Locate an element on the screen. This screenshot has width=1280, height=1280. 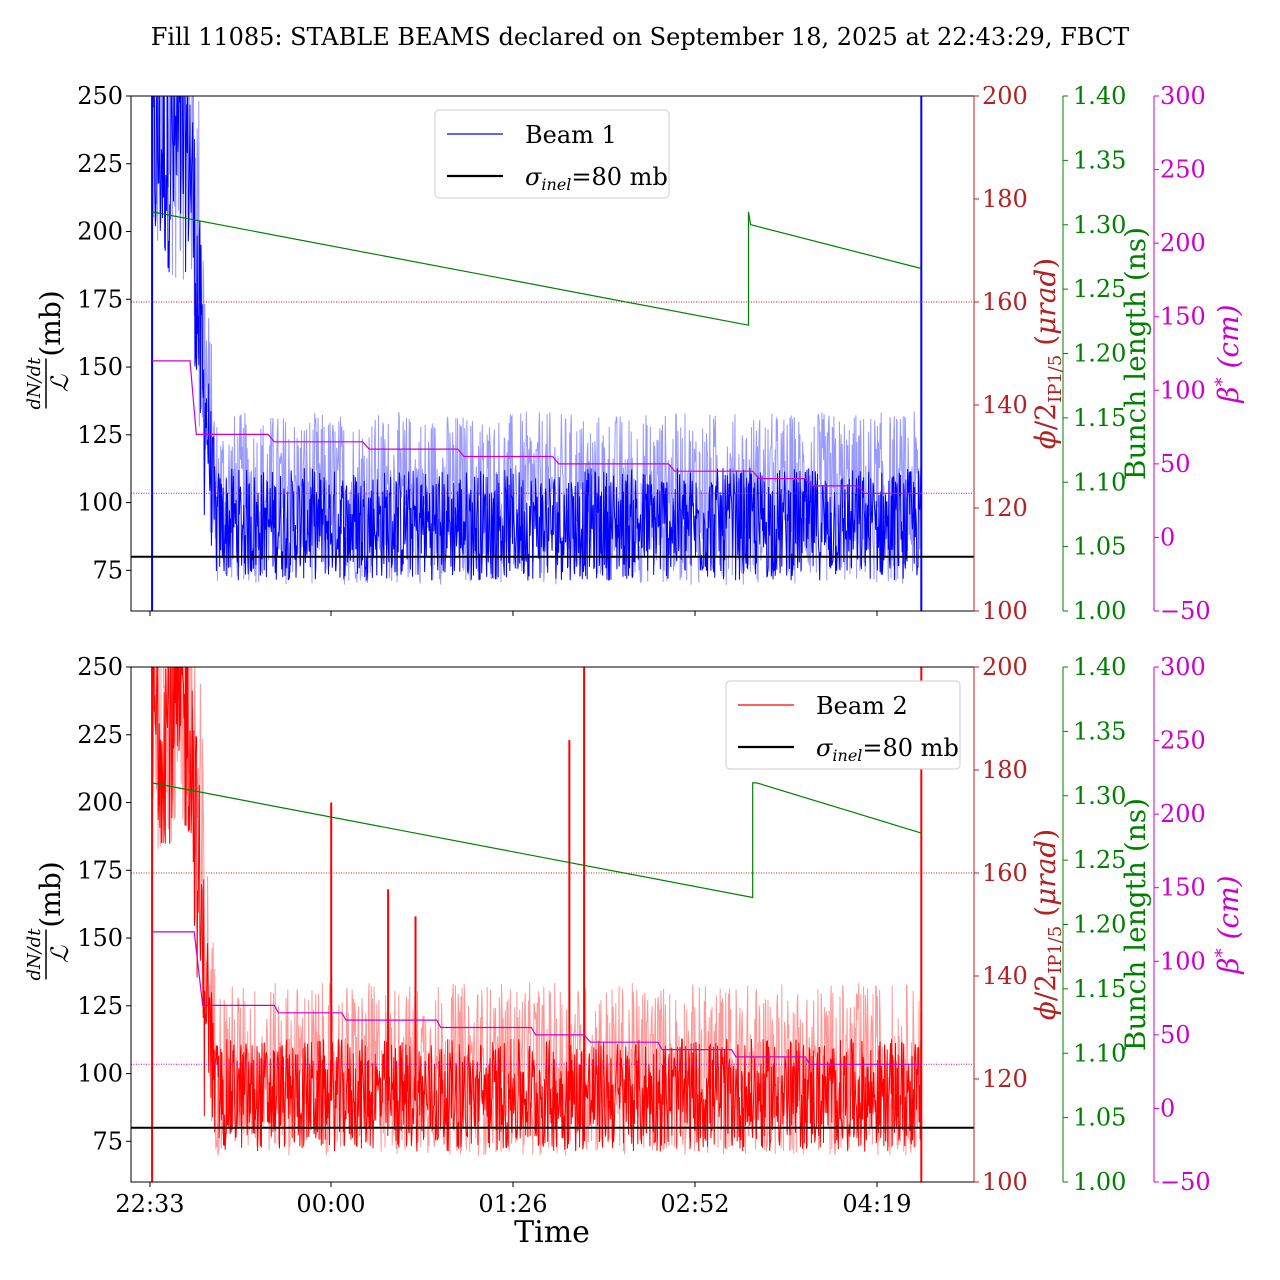
x-tick-label: 22:33 is located at coordinates (149, 1204).